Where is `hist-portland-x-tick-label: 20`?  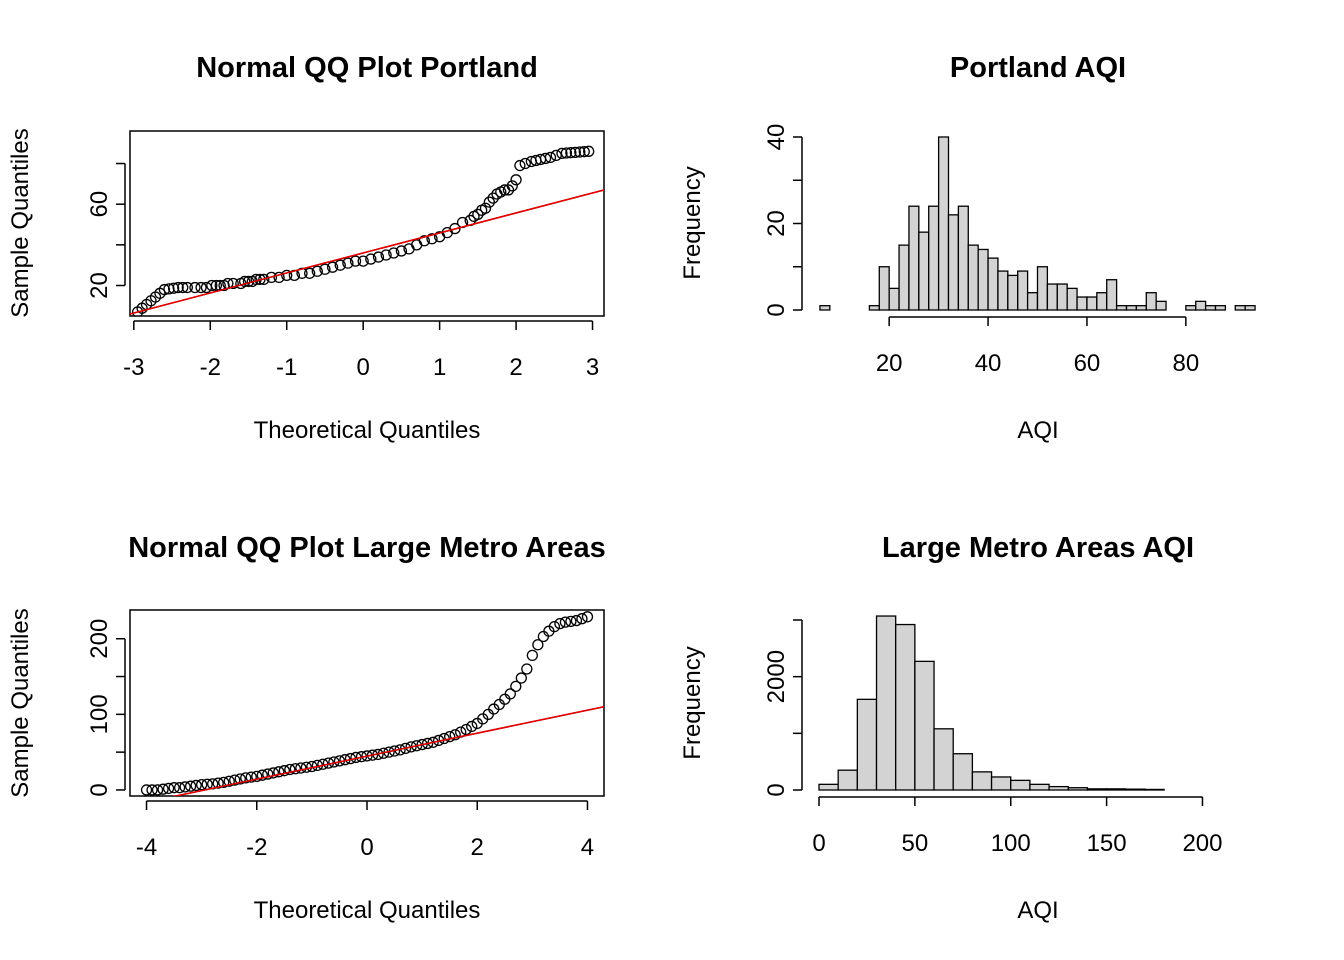 hist-portland-x-tick-label: 20 is located at coordinates (889, 363).